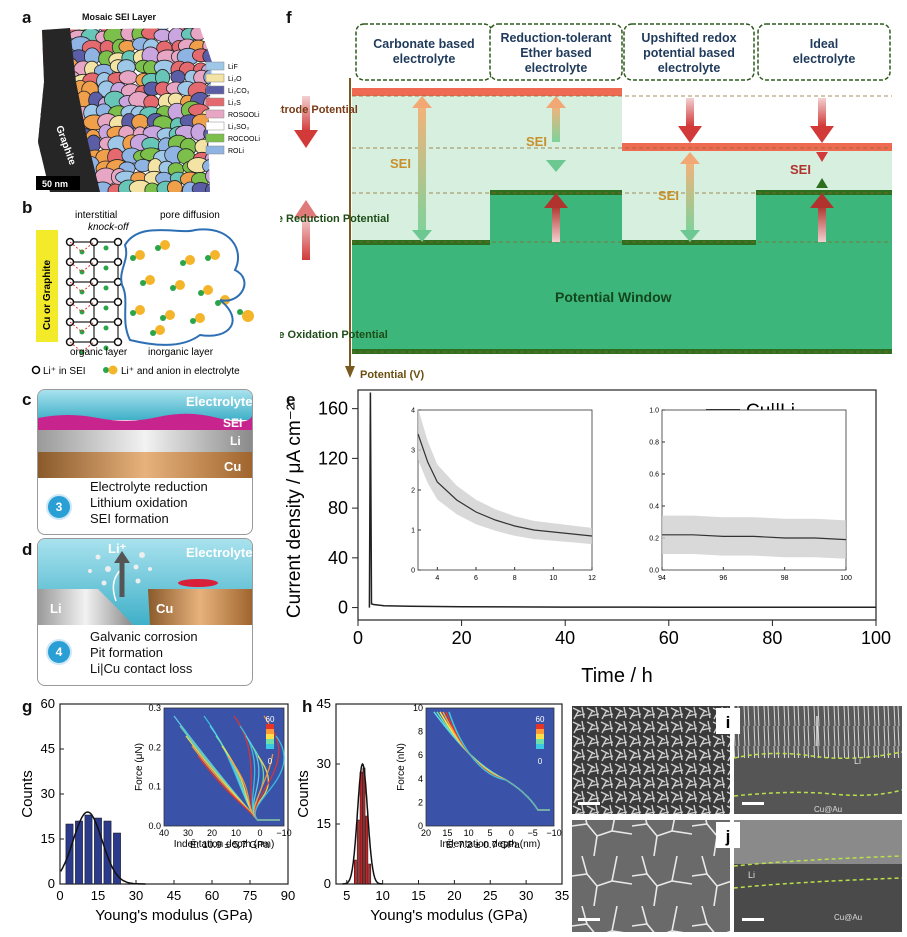 The width and height of the screenshot is (907, 937). I want to click on inset-line, so click(505, 485).